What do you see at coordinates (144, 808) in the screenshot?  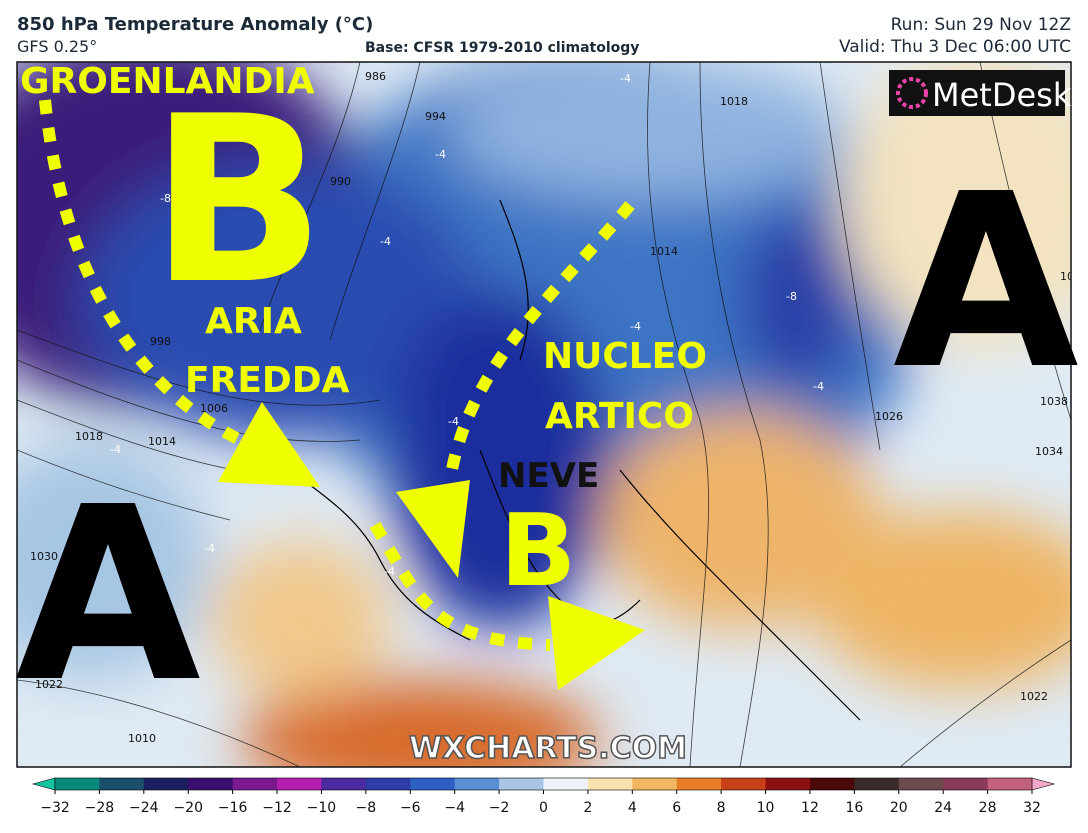 I see `colorbar-tick-label: −24` at bounding box center [144, 808].